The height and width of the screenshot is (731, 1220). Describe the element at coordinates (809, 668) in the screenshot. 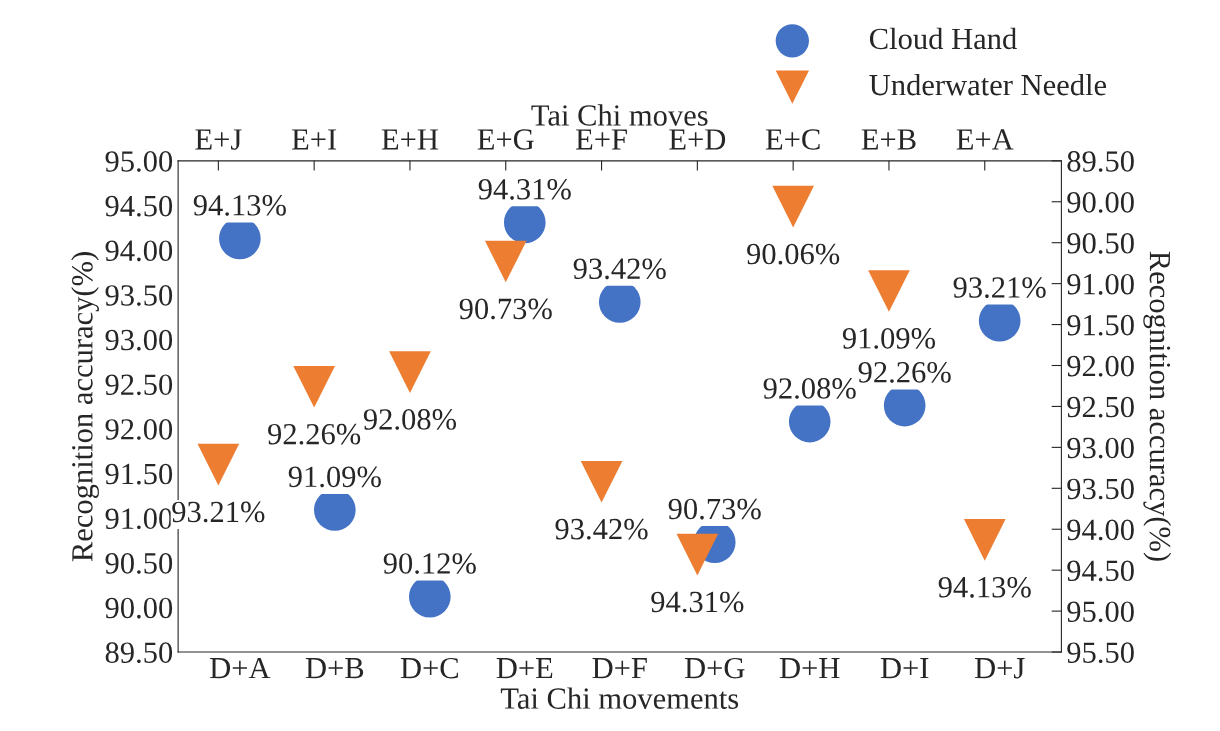

I see `x-tick-label: D+H` at that location.